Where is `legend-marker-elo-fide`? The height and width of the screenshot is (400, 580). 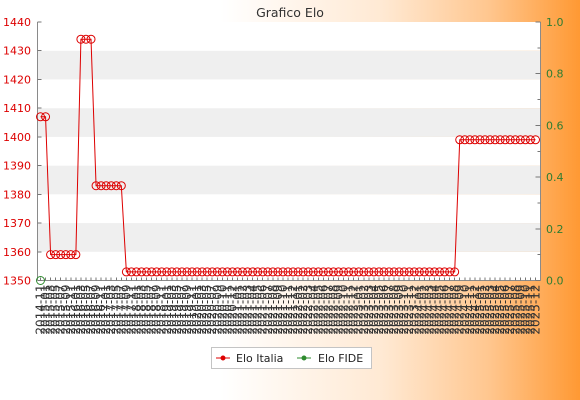
legend-marker-elo-fide is located at coordinates (304, 358).